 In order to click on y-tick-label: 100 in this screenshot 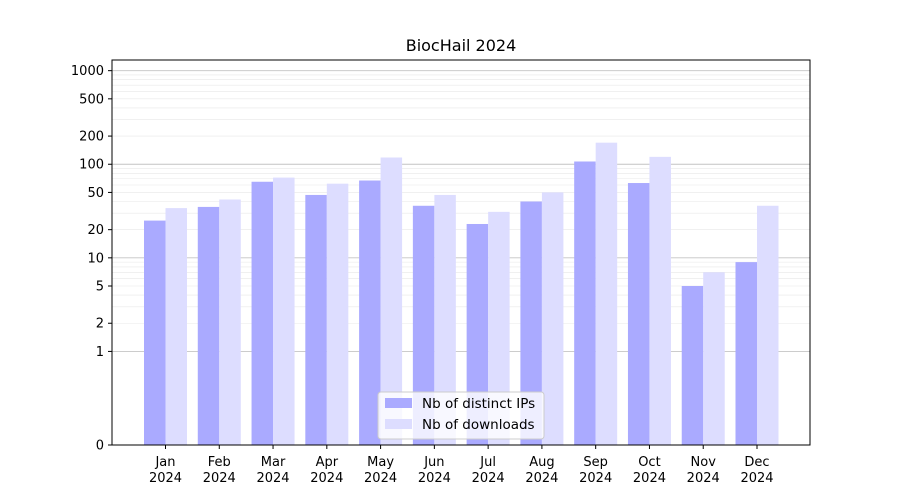, I will do `click(91, 165)`.